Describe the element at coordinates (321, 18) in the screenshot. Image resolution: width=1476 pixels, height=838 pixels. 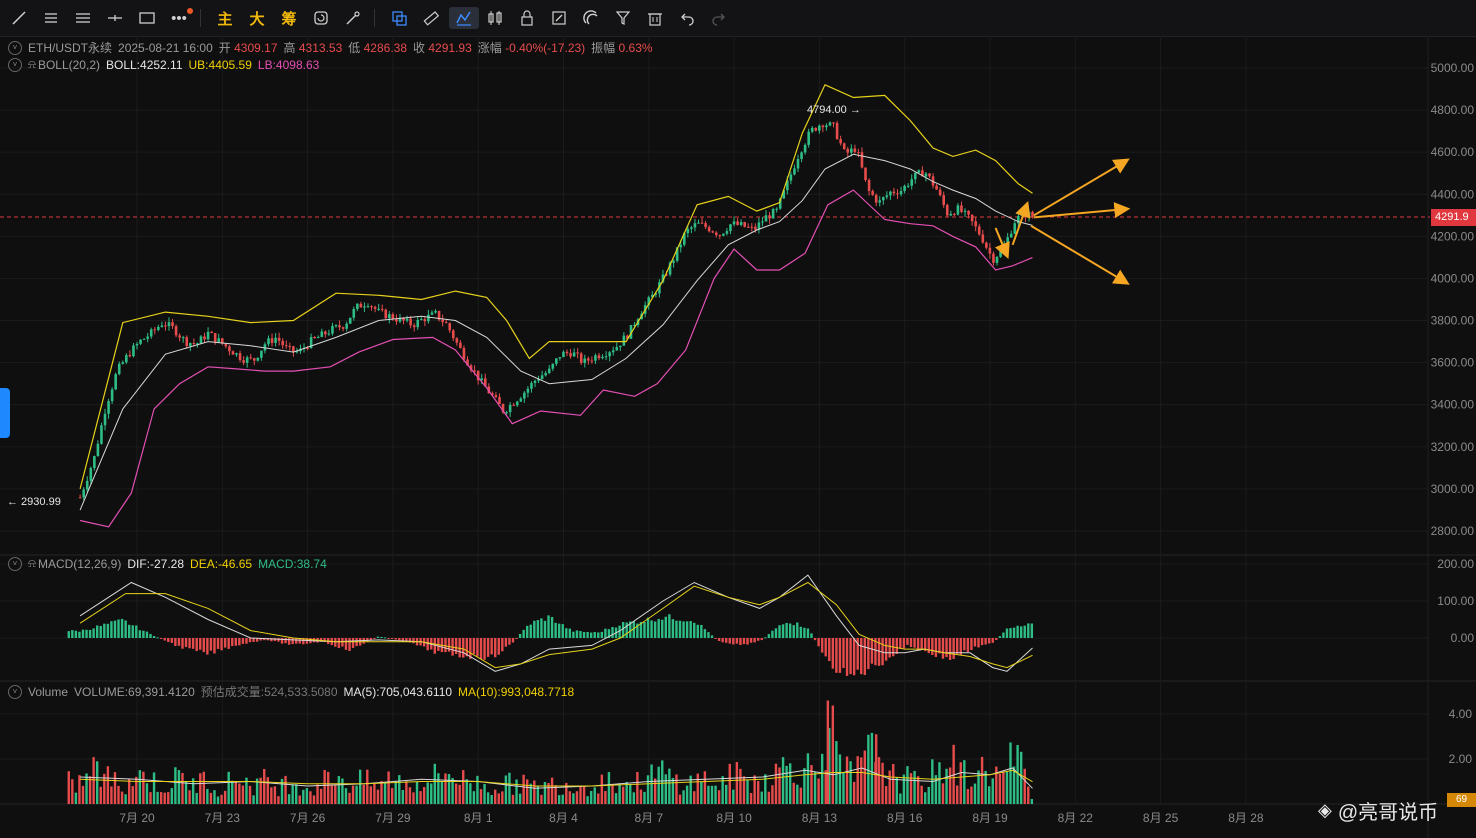
I see `replay-icon` at that location.